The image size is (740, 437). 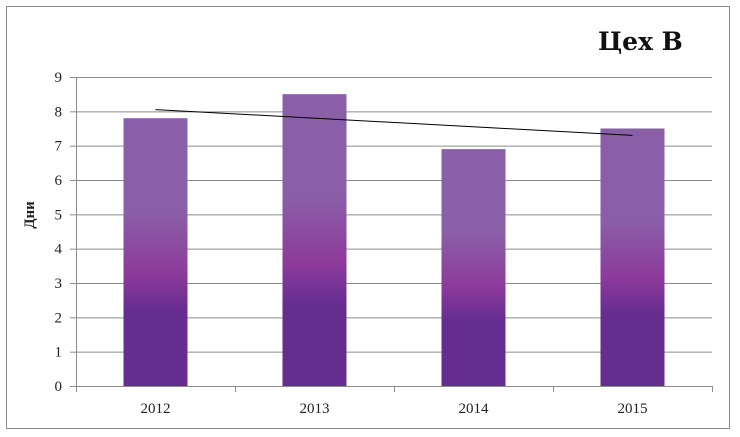 I want to click on y-tick-label: 2, so click(x=59, y=318).